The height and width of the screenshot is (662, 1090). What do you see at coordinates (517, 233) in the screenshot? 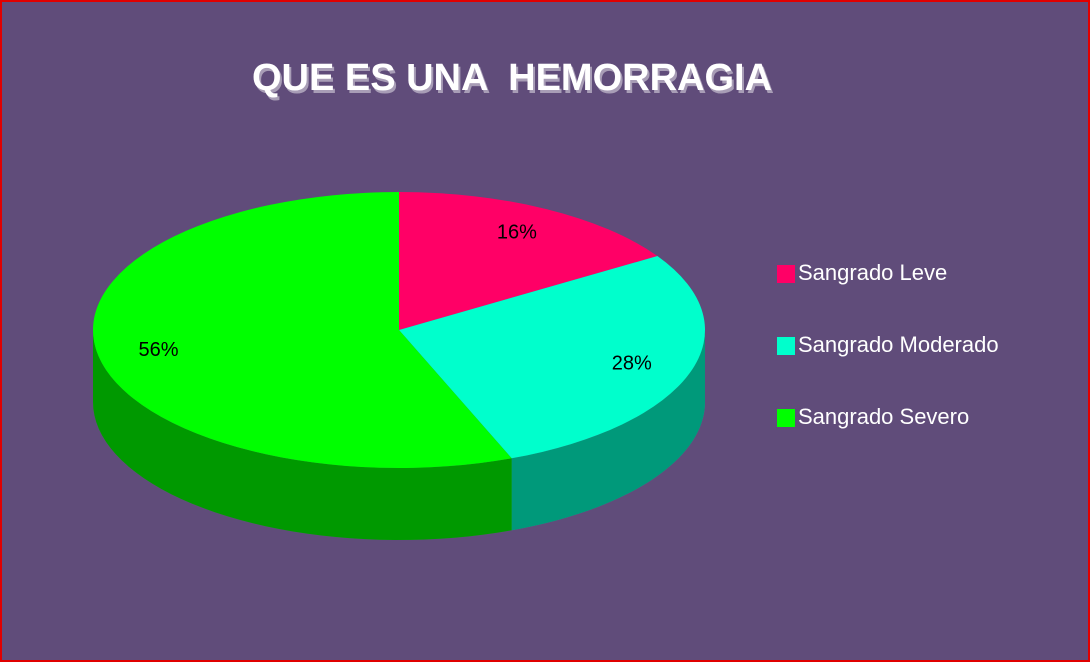
I see `data-label: 16%` at bounding box center [517, 233].